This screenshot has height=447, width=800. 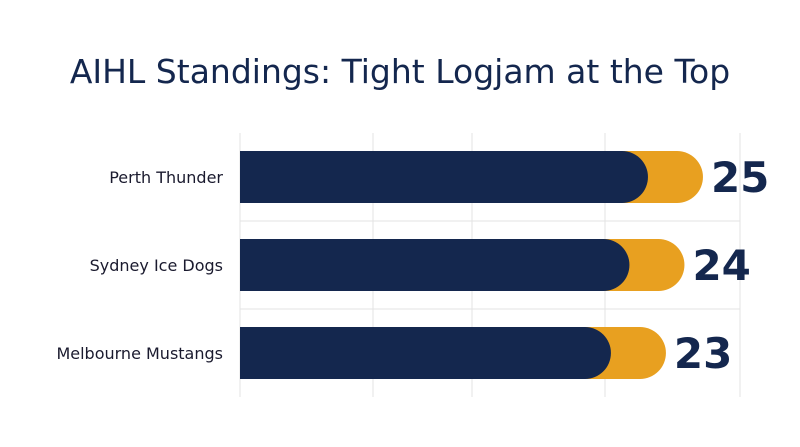 I want to click on value-label: 25, so click(x=740, y=177).